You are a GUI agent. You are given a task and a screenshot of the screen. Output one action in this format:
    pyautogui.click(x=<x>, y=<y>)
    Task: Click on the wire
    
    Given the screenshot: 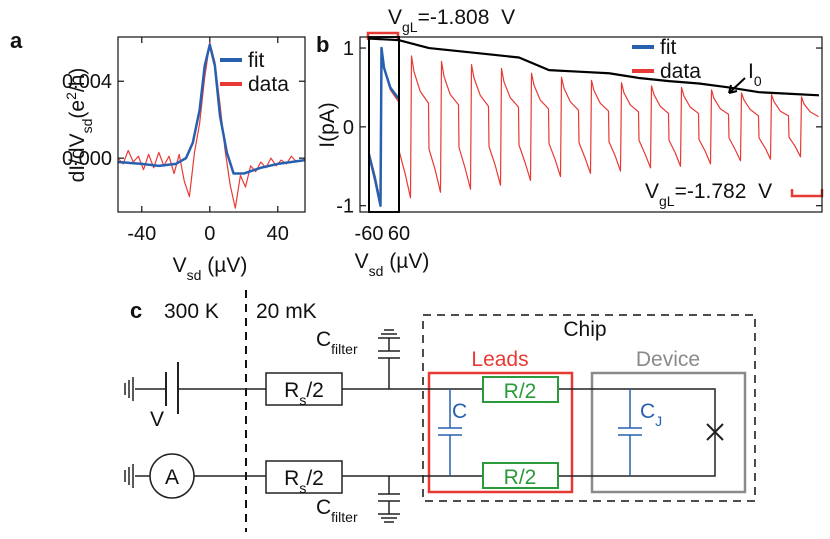 What is the action you would take?
    pyautogui.click(x=425, y=432)
    